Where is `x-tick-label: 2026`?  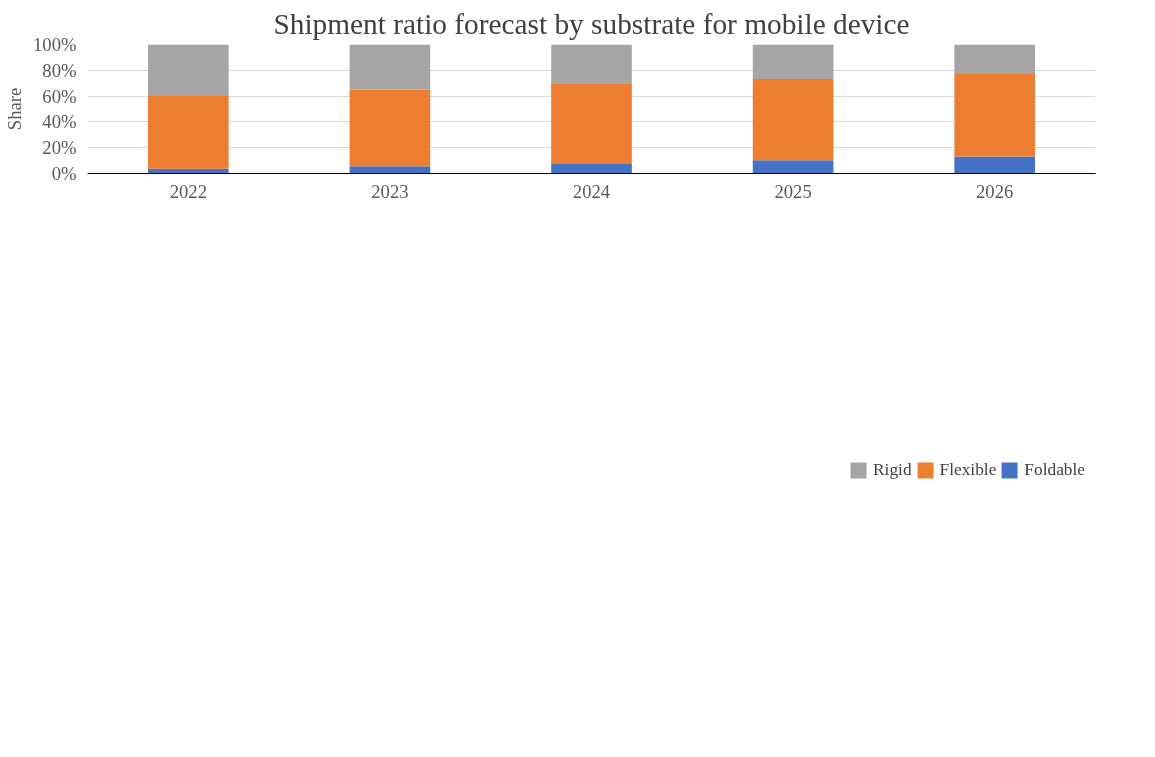
x-tick-label: 2026 is located at coordinates (995, 191).